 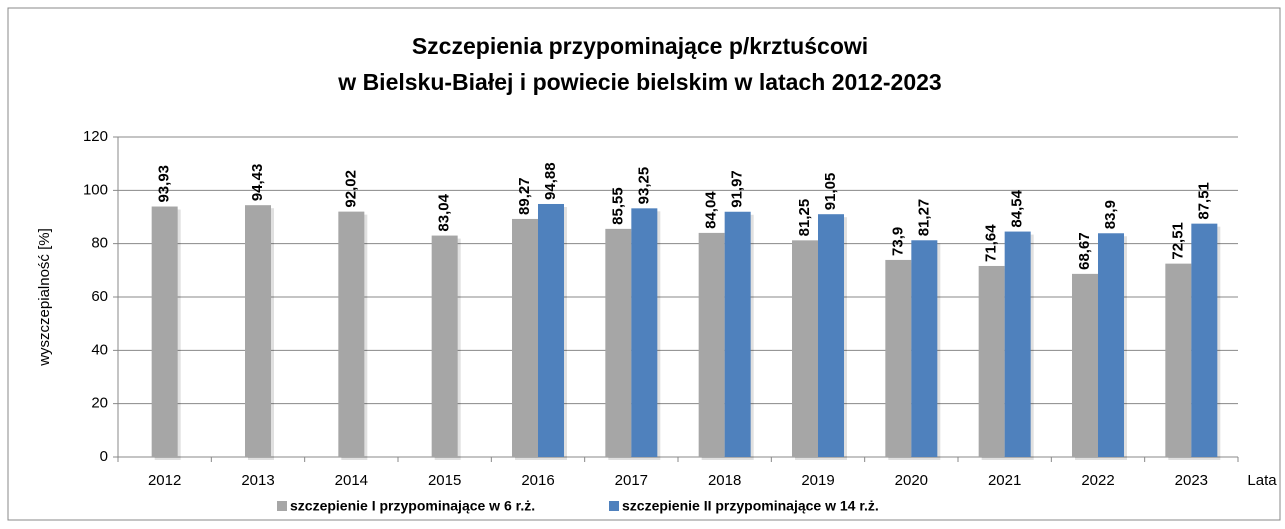 I want to click on value-label: 93,25, so click(x=643, y=186).